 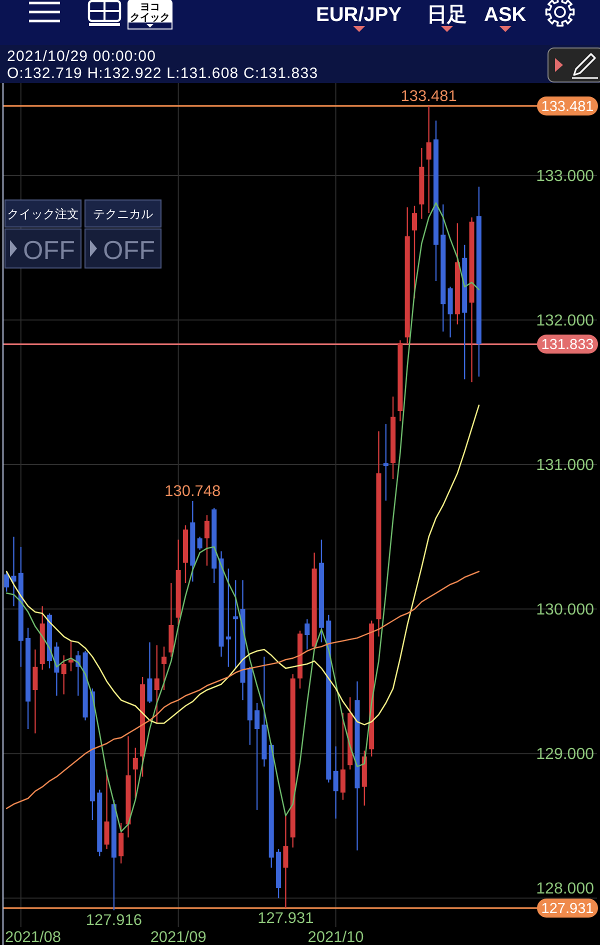 What do you see at coordinates (81, 56) in the screenshot?
I see `date: 2021/10/29 00:00:00` at bounding box center [81, 56].